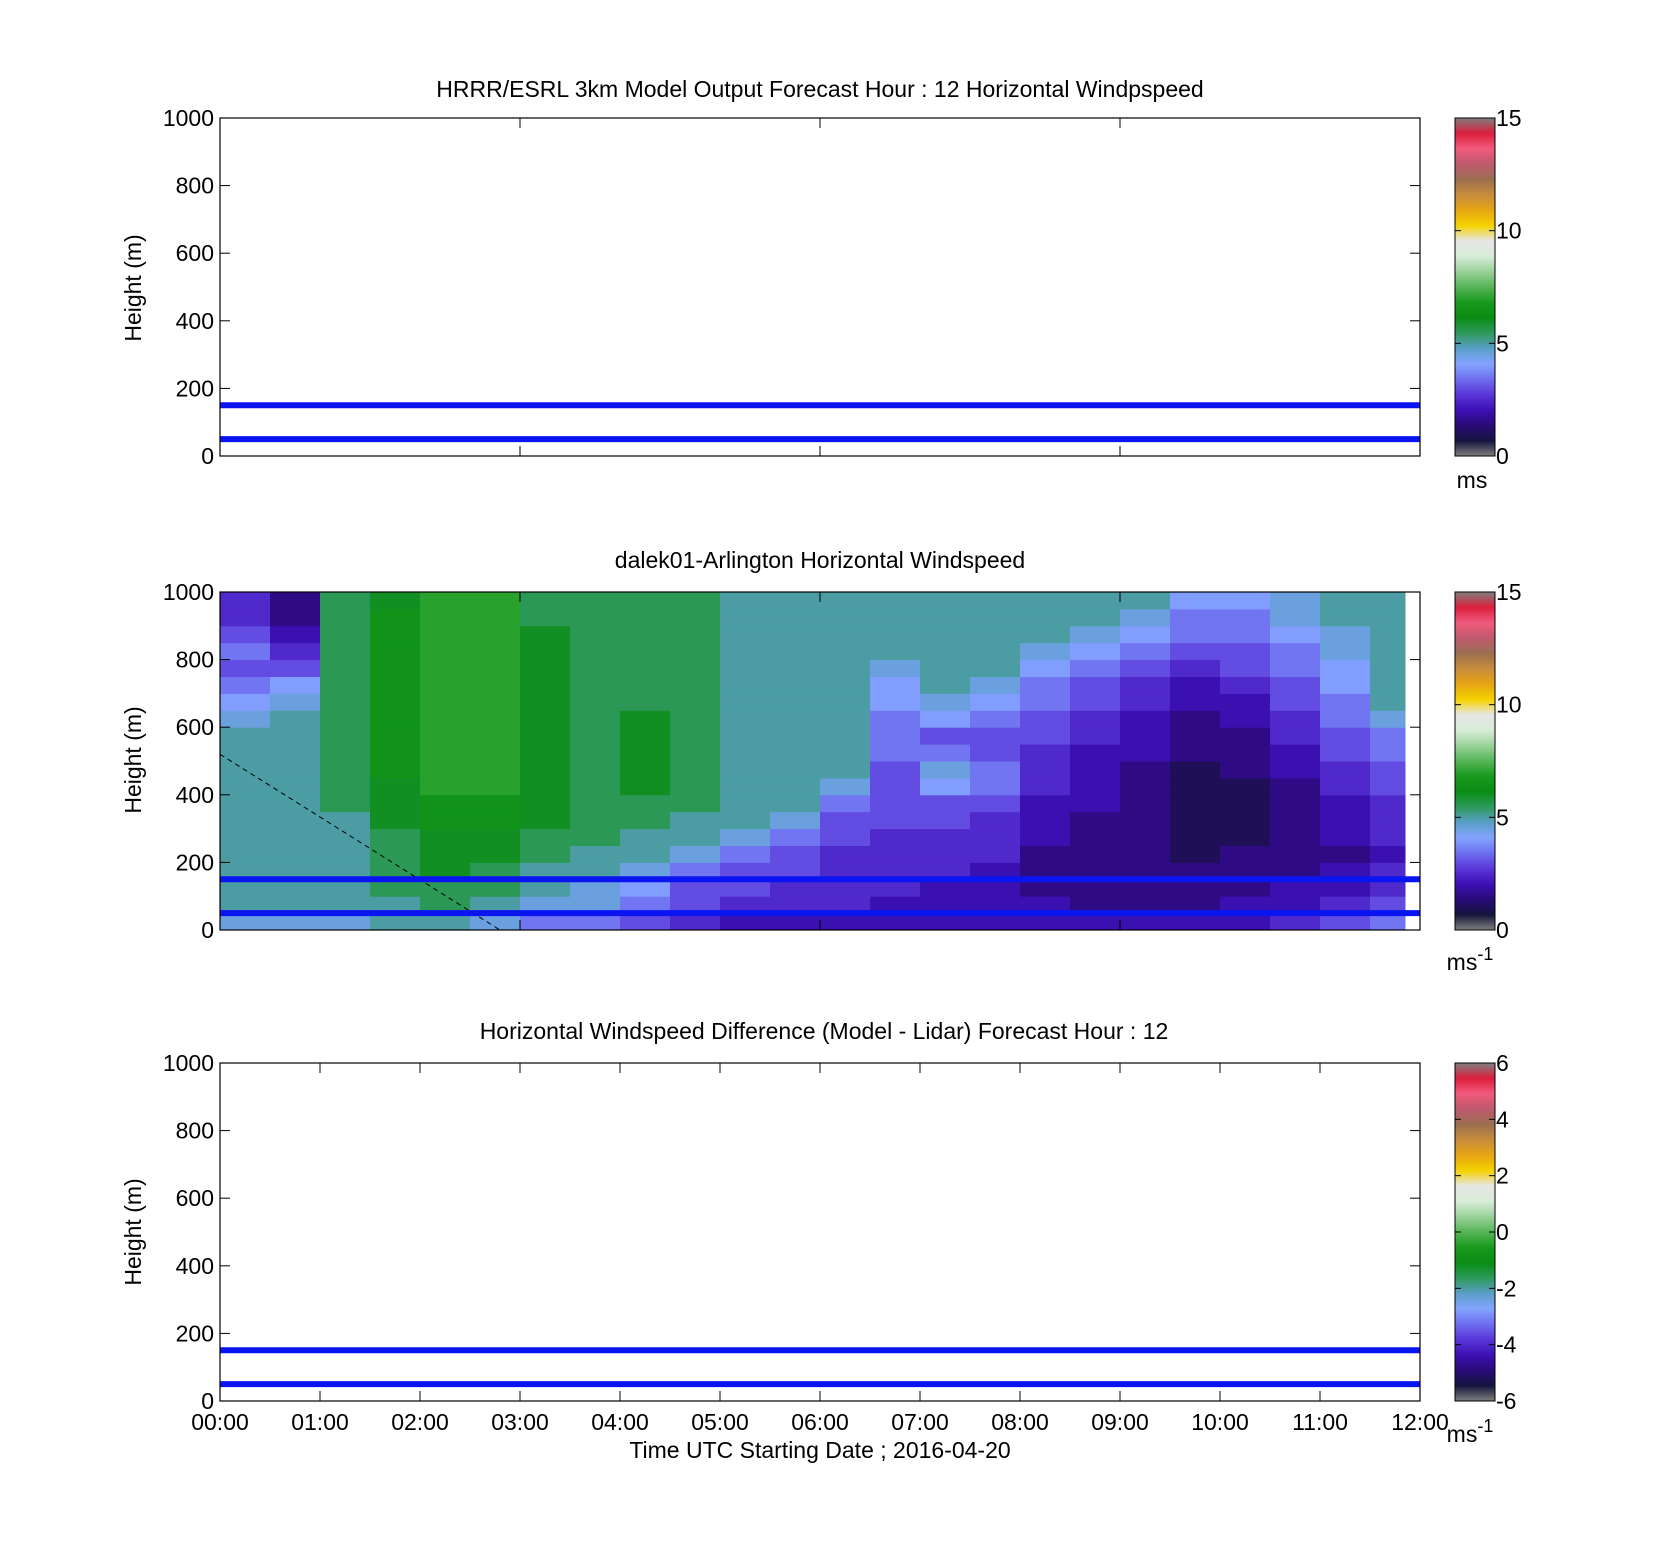 The image size is (1680, 1561). I want to click on panel-lidar-colorbar-unit: ms-1, so click(1470, 959).